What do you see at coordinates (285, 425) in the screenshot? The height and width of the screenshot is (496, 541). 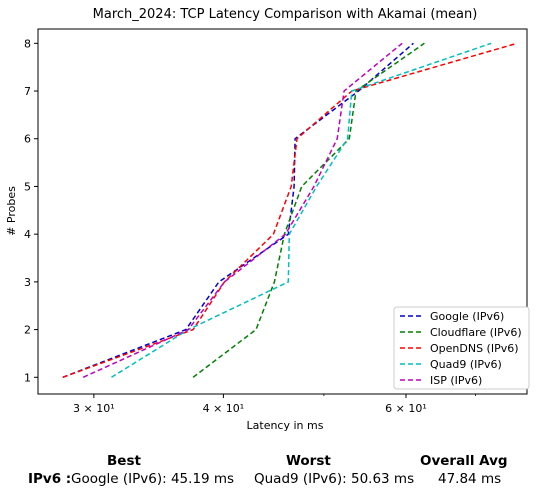 I see `x-axis-label: Latency in ms` at bounding box center [285, 425].